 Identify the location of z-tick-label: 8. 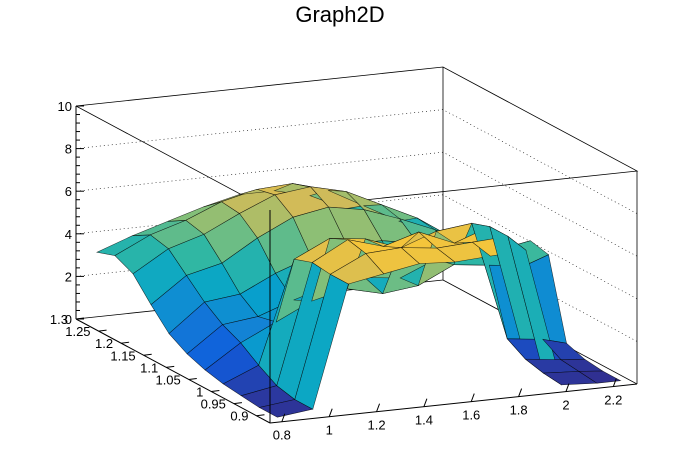
(68, 149).